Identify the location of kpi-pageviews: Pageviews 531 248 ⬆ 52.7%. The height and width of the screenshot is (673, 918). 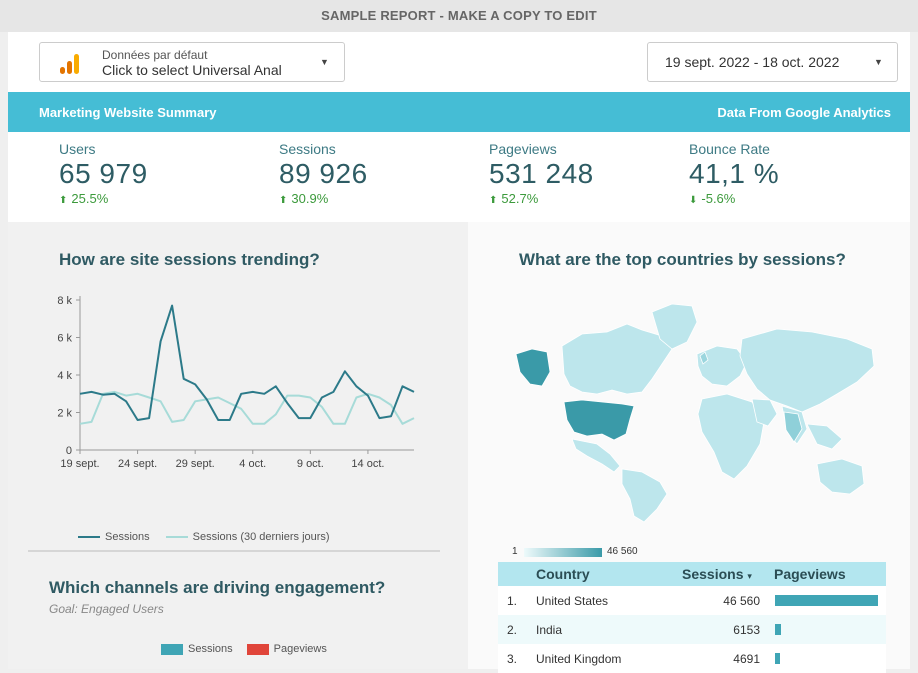
(541, 173).